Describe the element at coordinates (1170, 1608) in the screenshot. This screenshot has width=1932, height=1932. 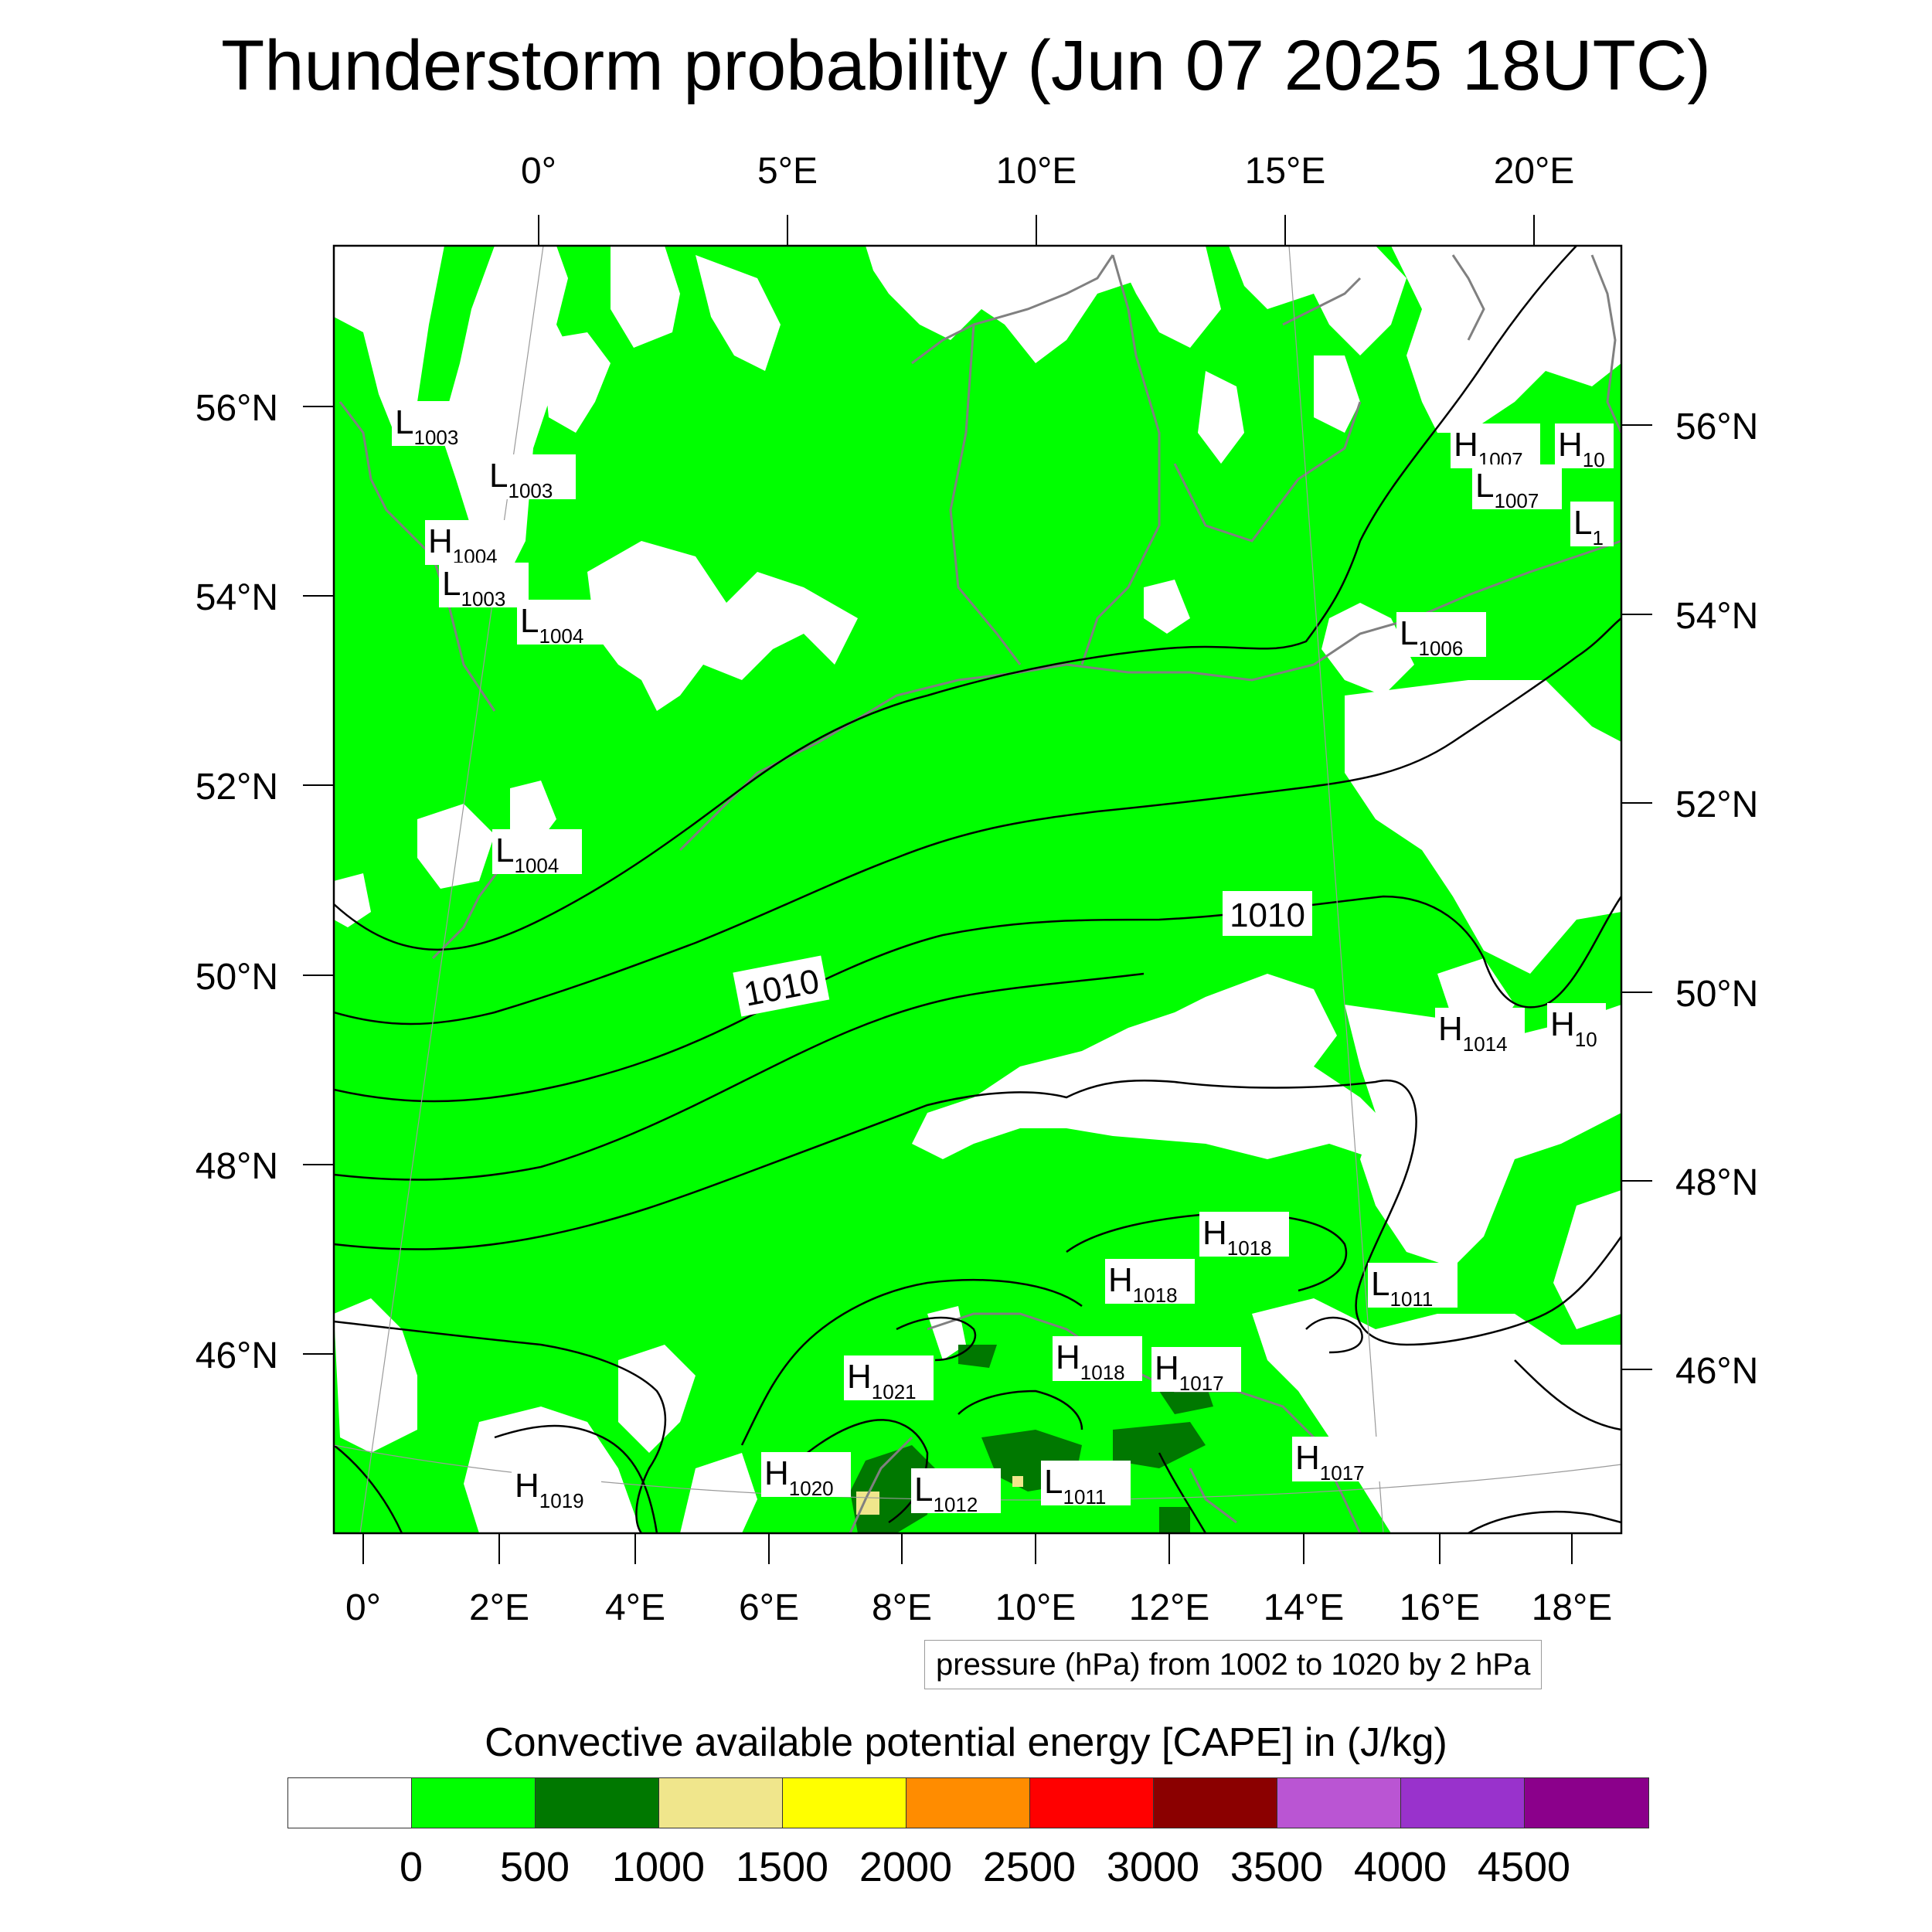
I see `tick-label: 12°E` at that location.